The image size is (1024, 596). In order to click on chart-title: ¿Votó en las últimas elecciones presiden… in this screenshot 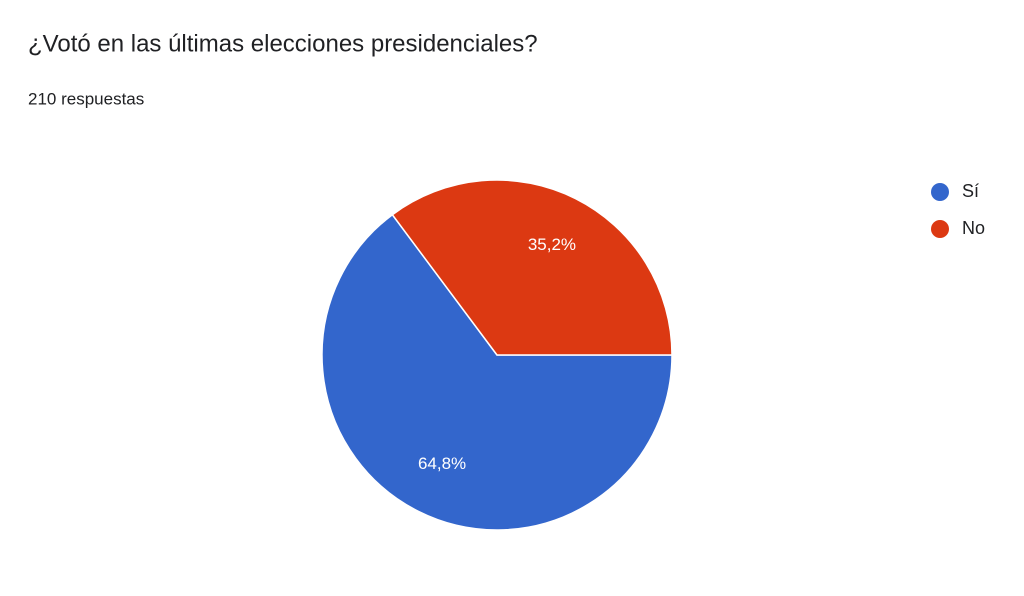, I will do `click(283, 43)`.